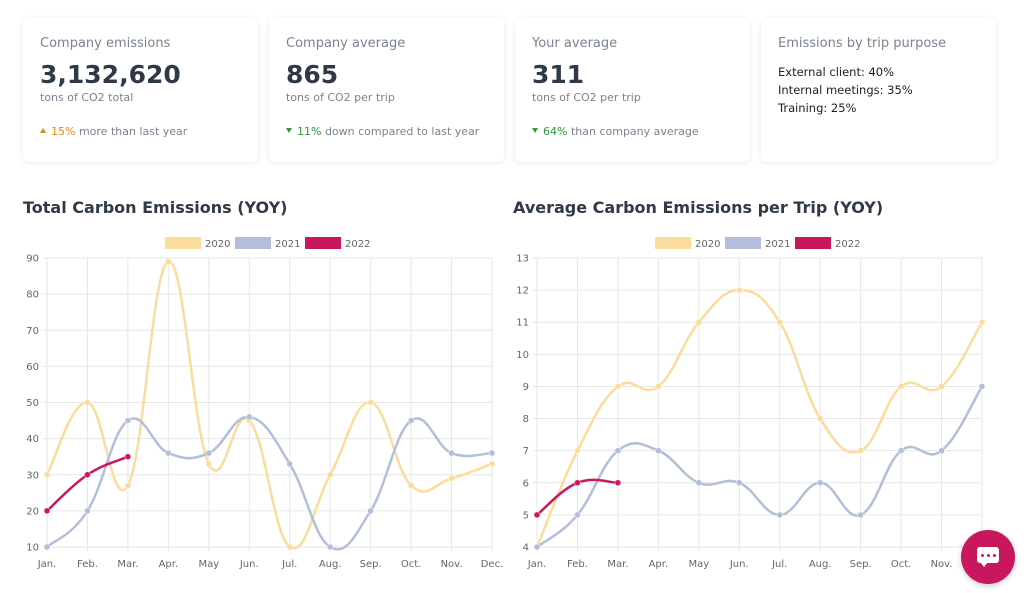 This screenshot has height=593, width=1024. I want to click on card-value: 311, so click(558, 74).